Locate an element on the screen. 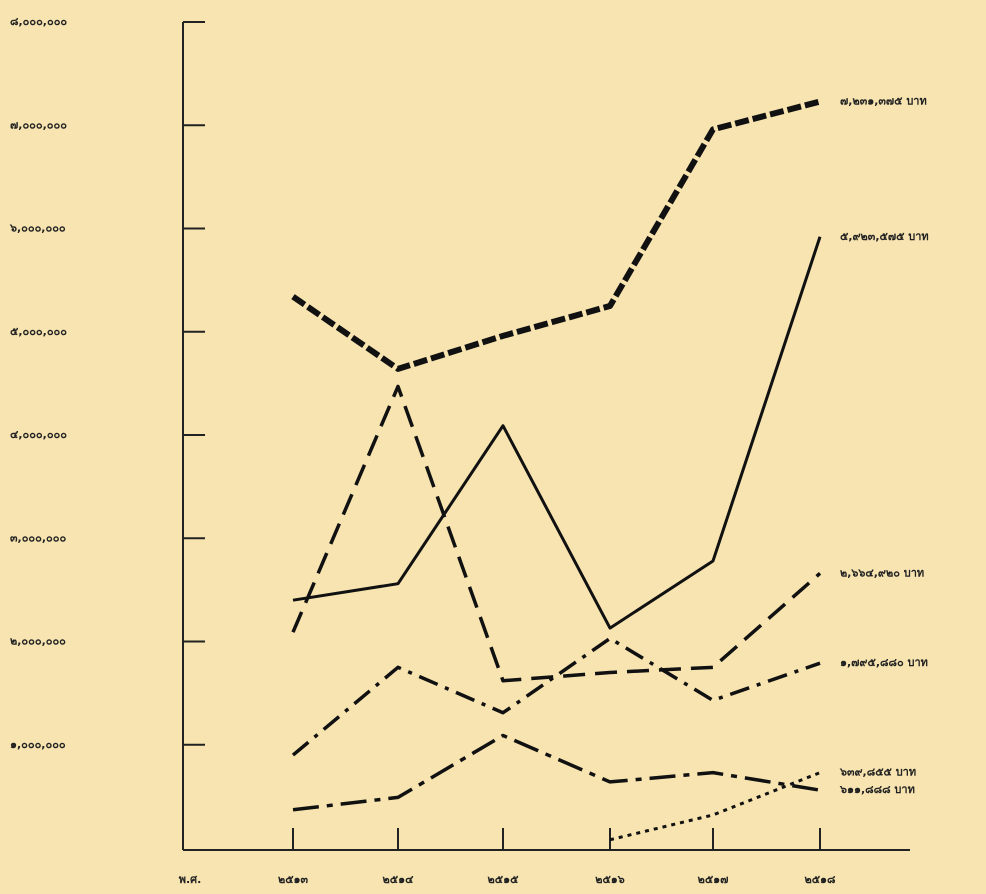 The width and height of the screenshot is (986, 894). x-tick-label: ๒๕๑๕ is located at coordinates (504, 879).